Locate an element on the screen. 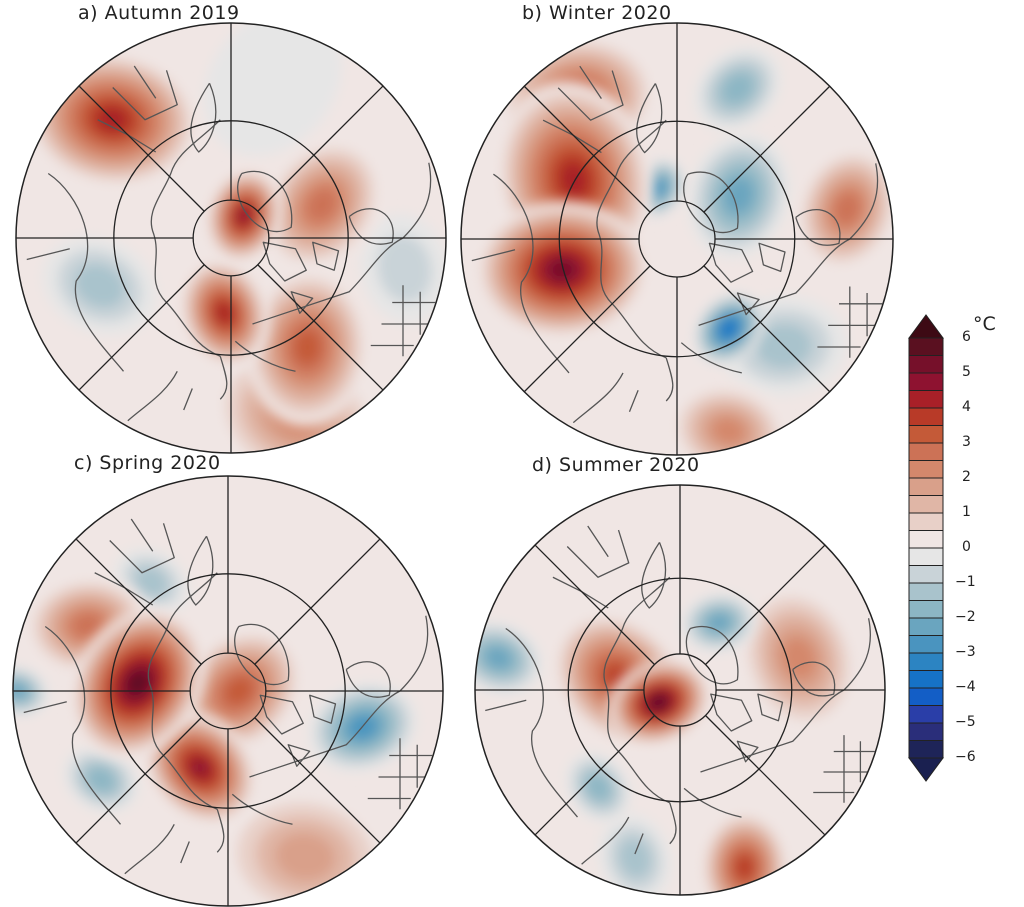 The height and width of the screenshot is (907, 1024). colorbar-tick-label: −1 is located at coordinates (965, 582).